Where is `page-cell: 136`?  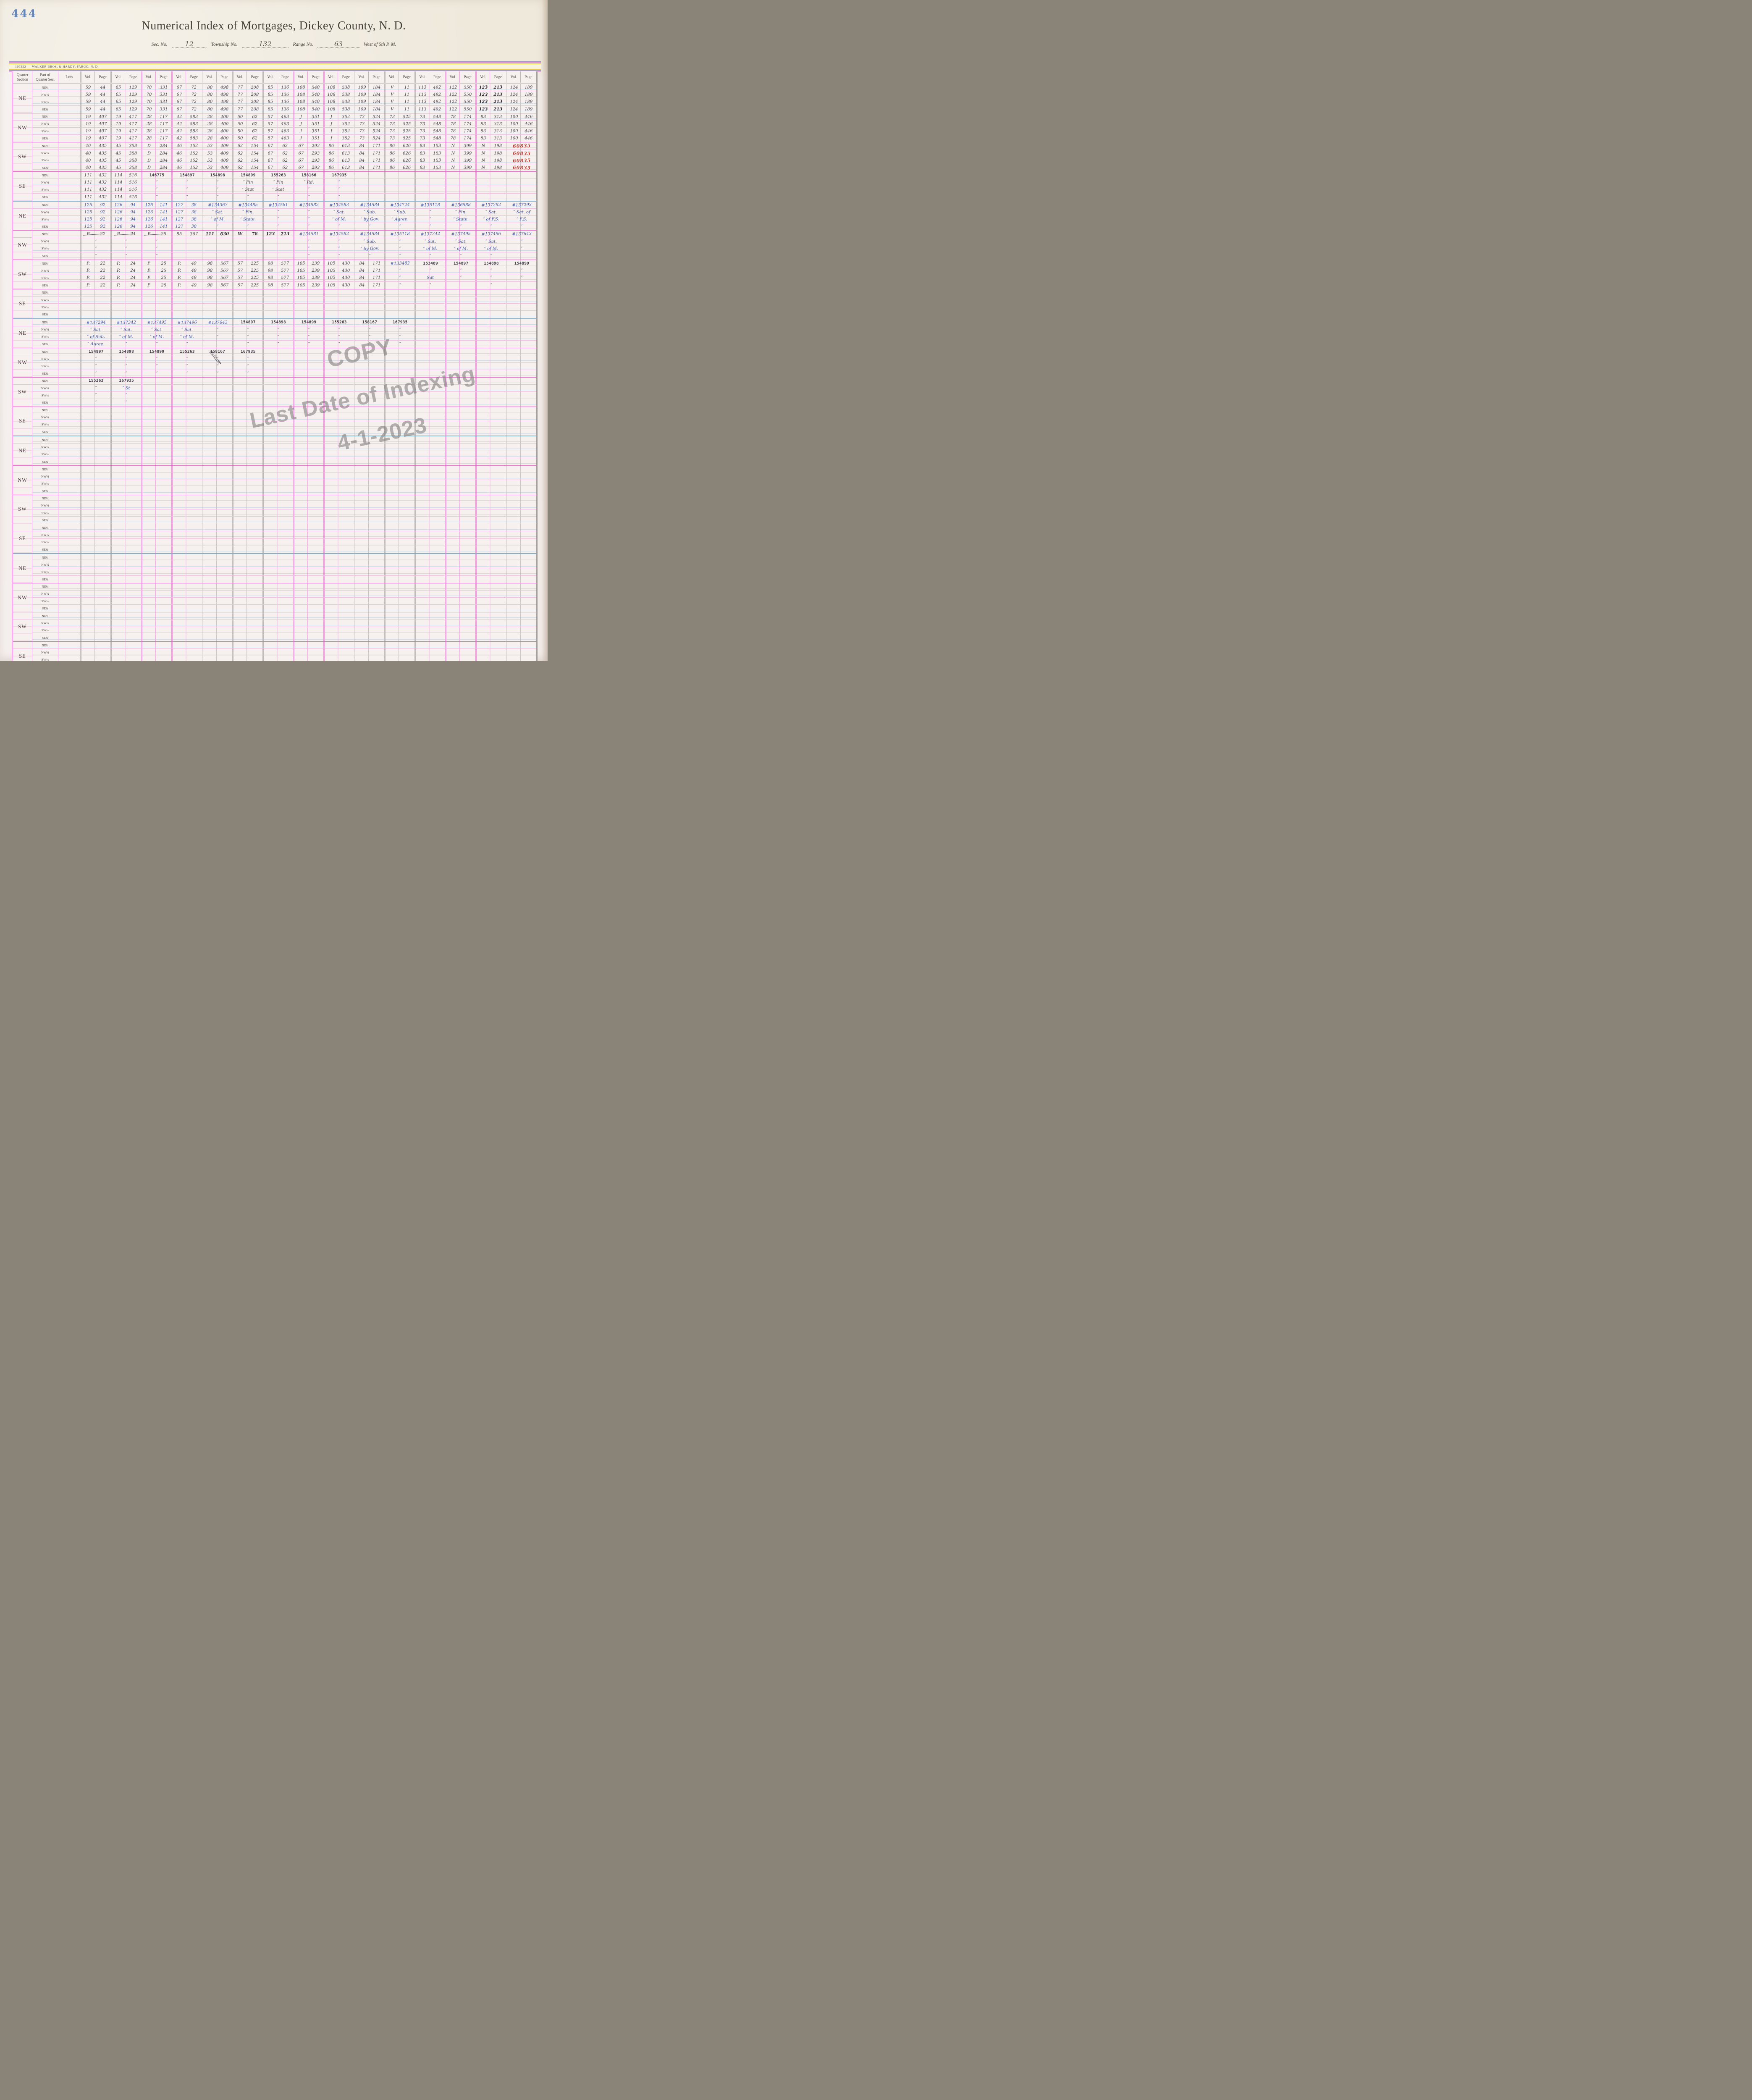
page-cell: 136 is located at coordinates (285, 102).